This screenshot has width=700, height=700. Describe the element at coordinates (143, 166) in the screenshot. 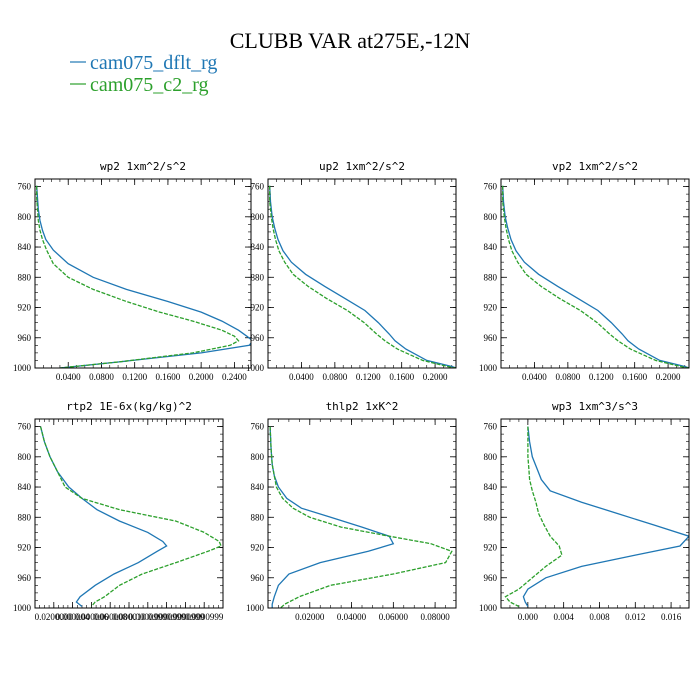

I see `panel-title: wp2 1xm^2/s^2` at that location.